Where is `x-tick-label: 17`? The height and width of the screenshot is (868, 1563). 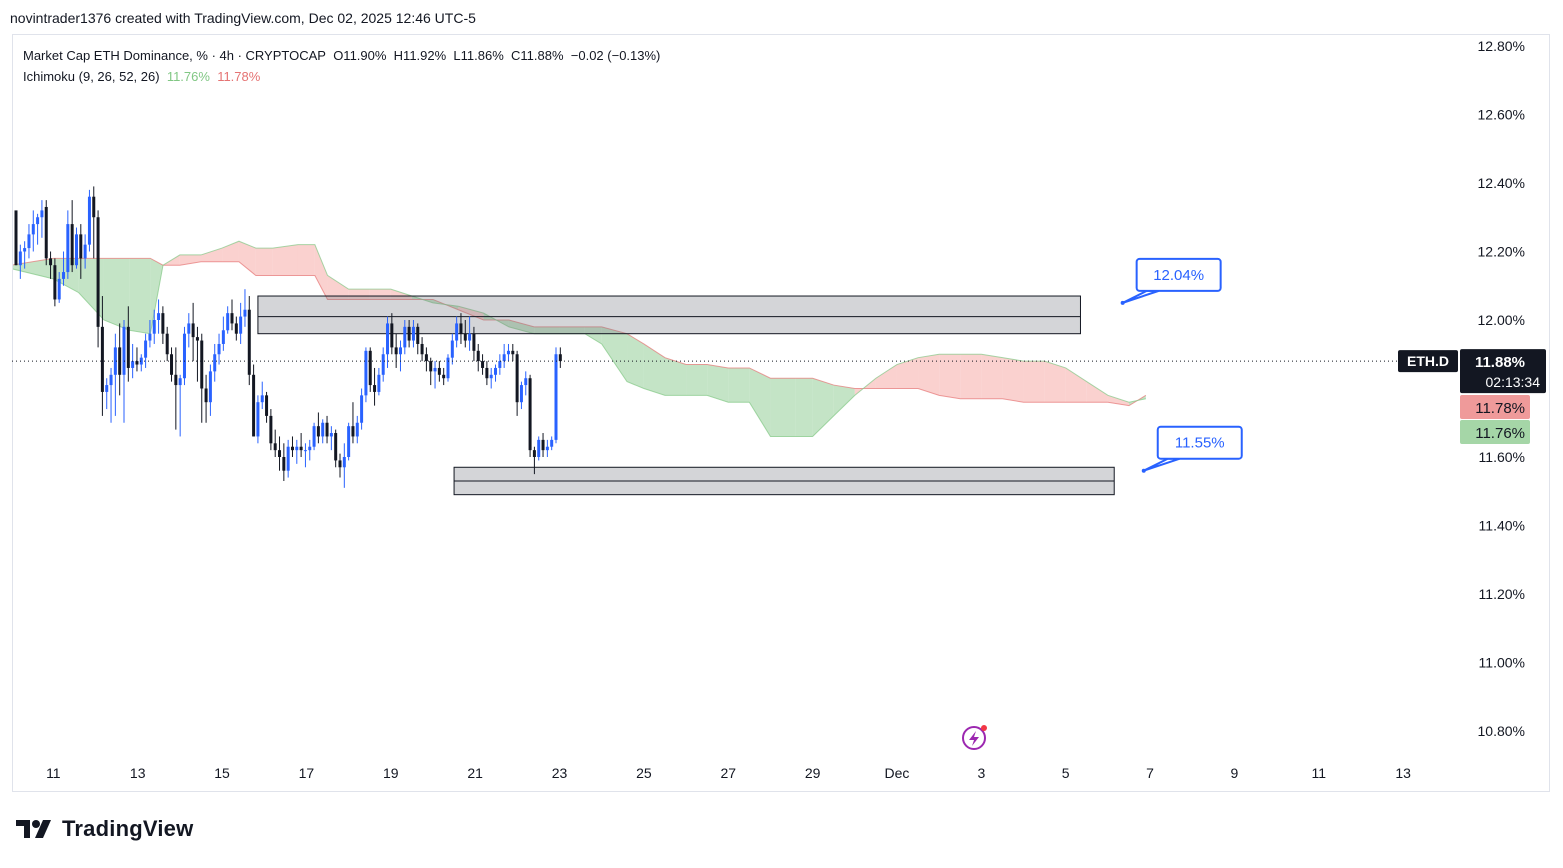
x-tick-label: 17 is located at coordinates (307, 773).